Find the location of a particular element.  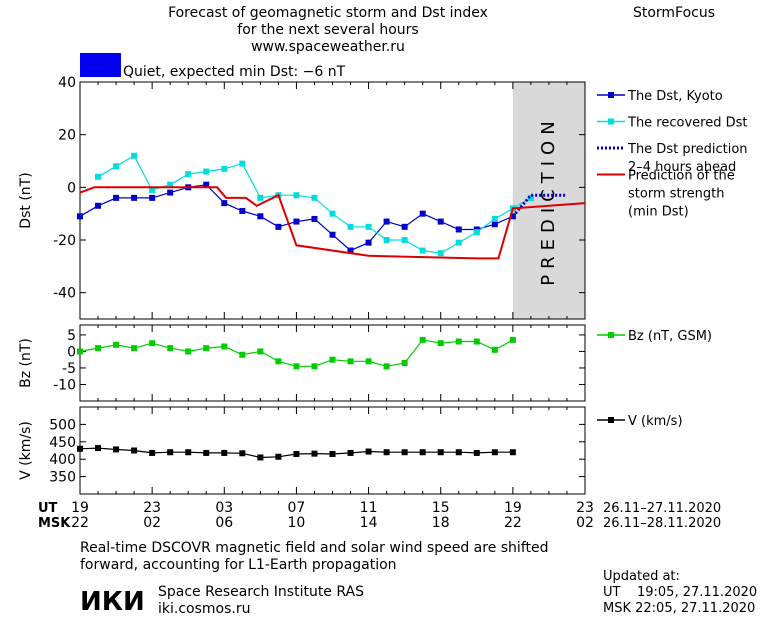

updated-ut: UT 19:05, 27.11.2020 is located at coordinates (680, 592).